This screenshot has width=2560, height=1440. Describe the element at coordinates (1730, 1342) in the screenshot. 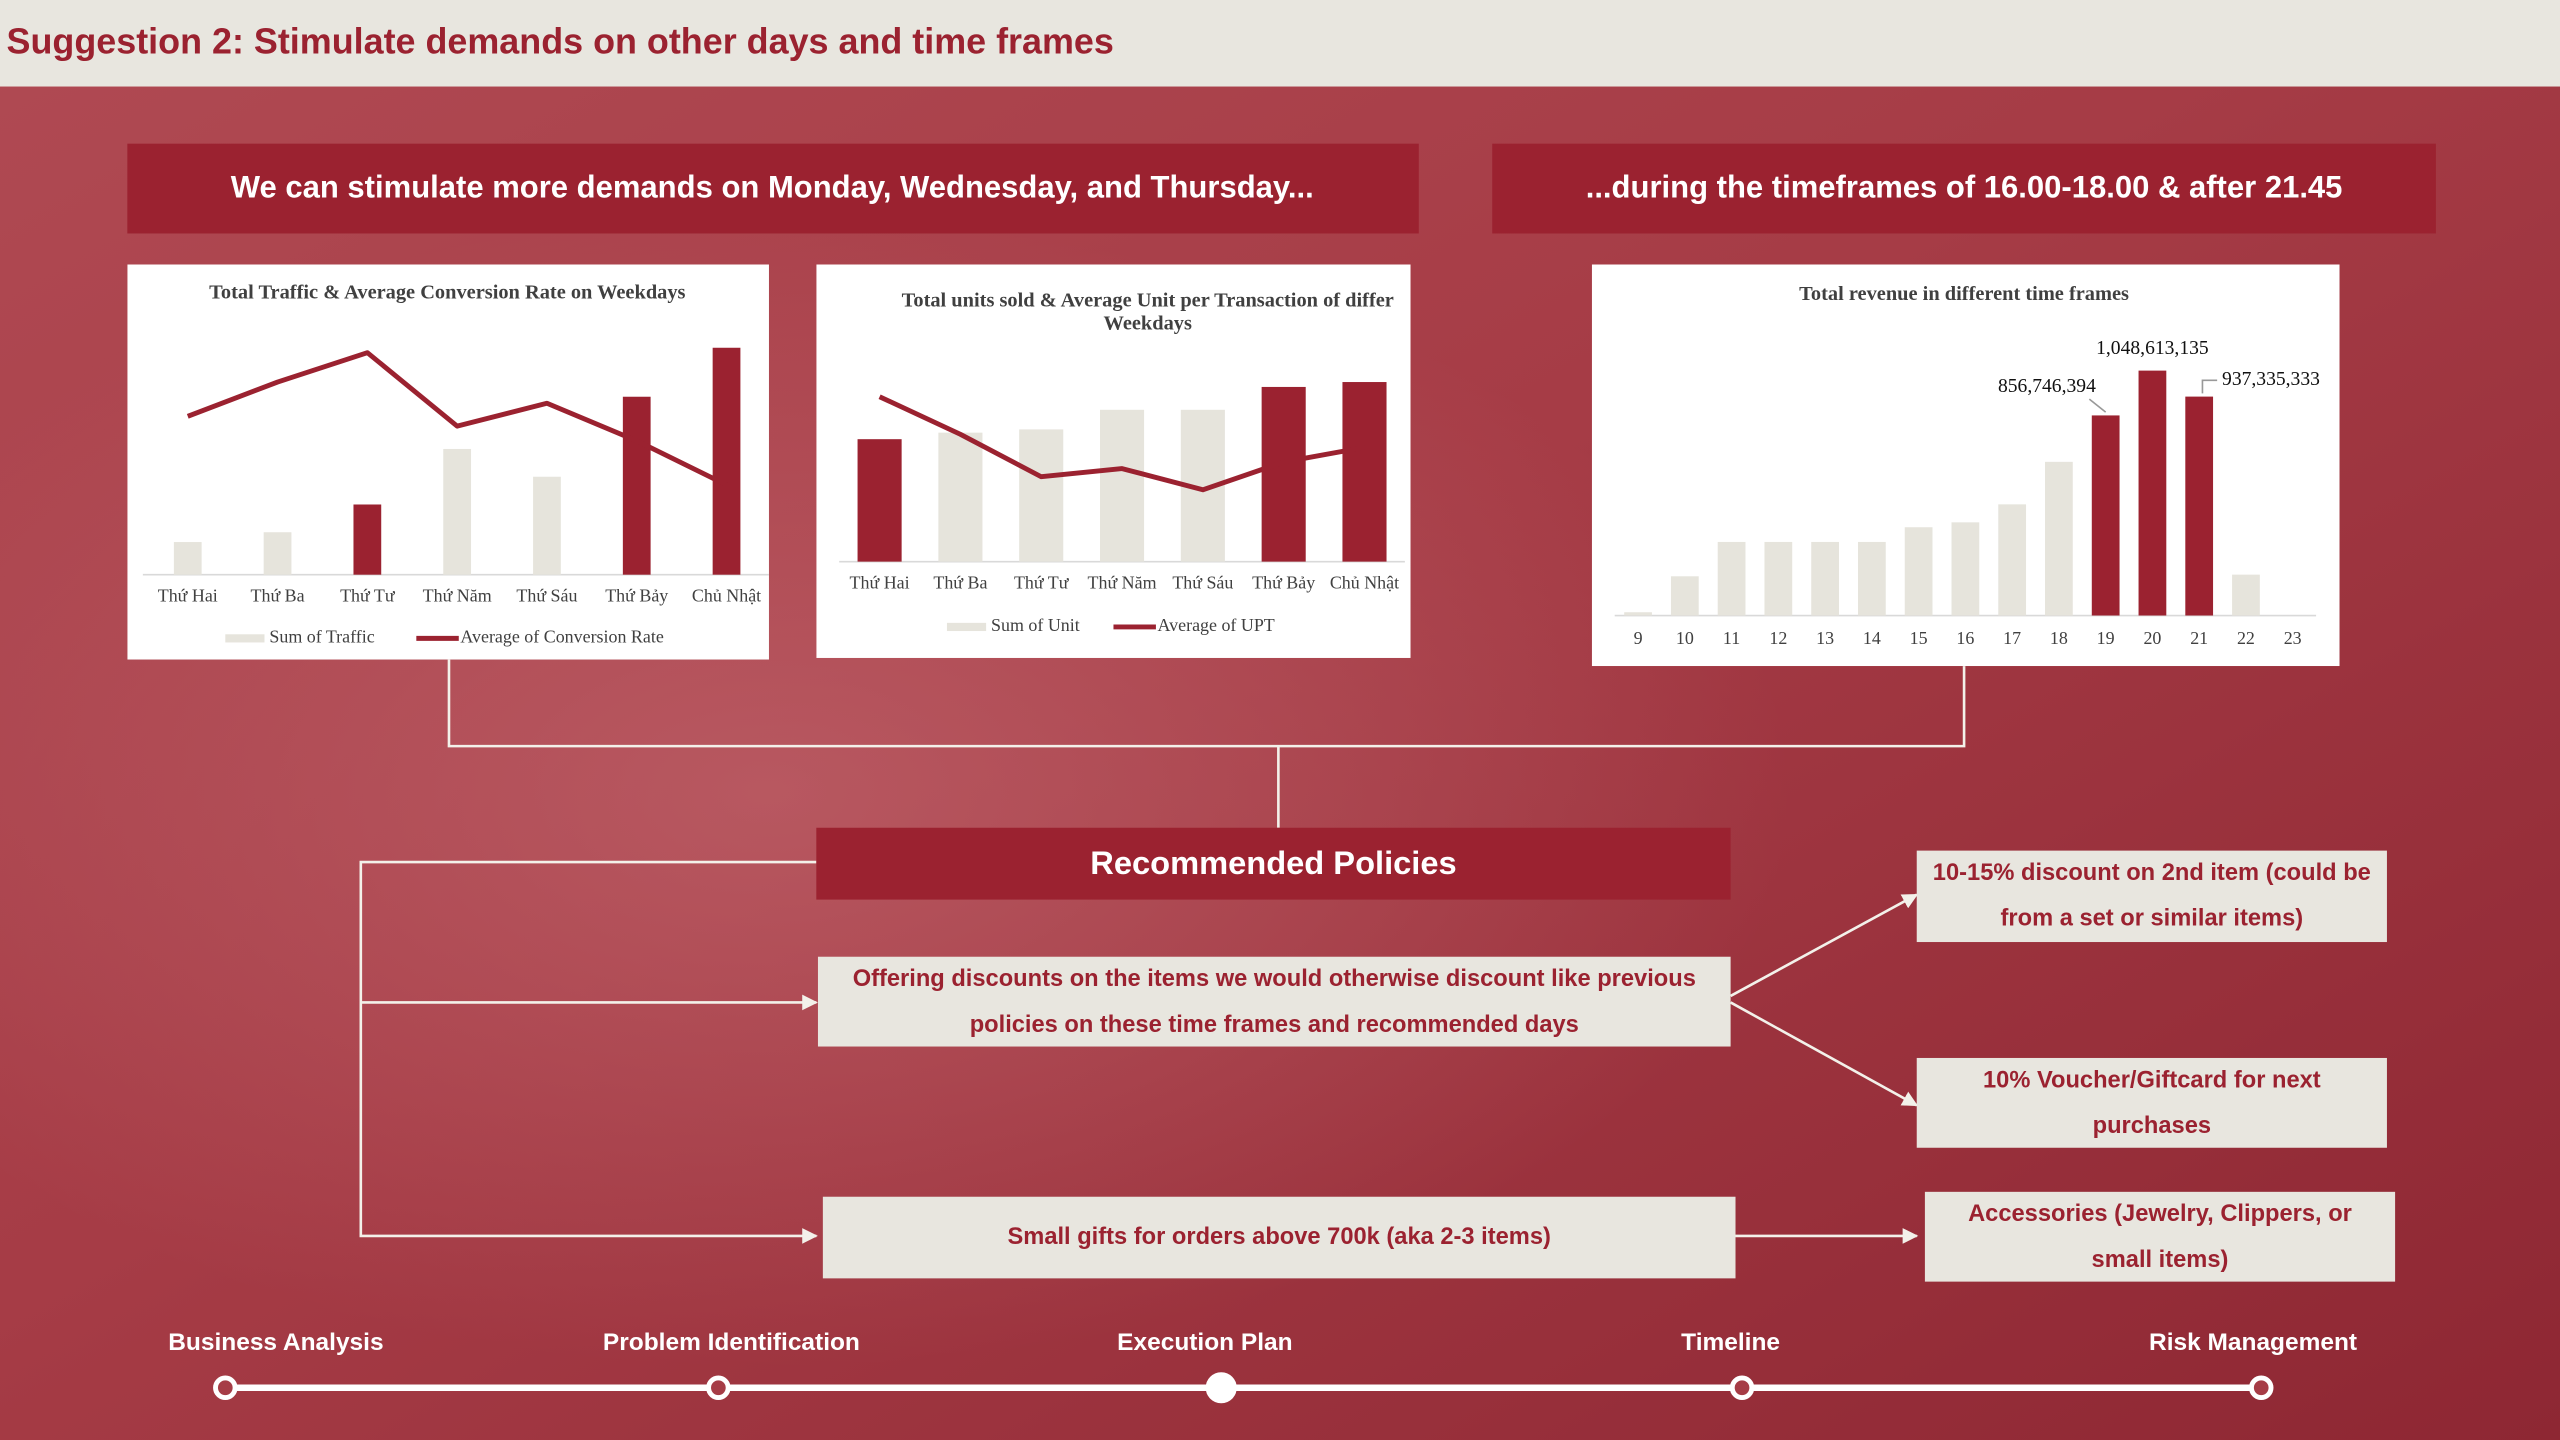

I see `timeline-label: Timeline` at that location.